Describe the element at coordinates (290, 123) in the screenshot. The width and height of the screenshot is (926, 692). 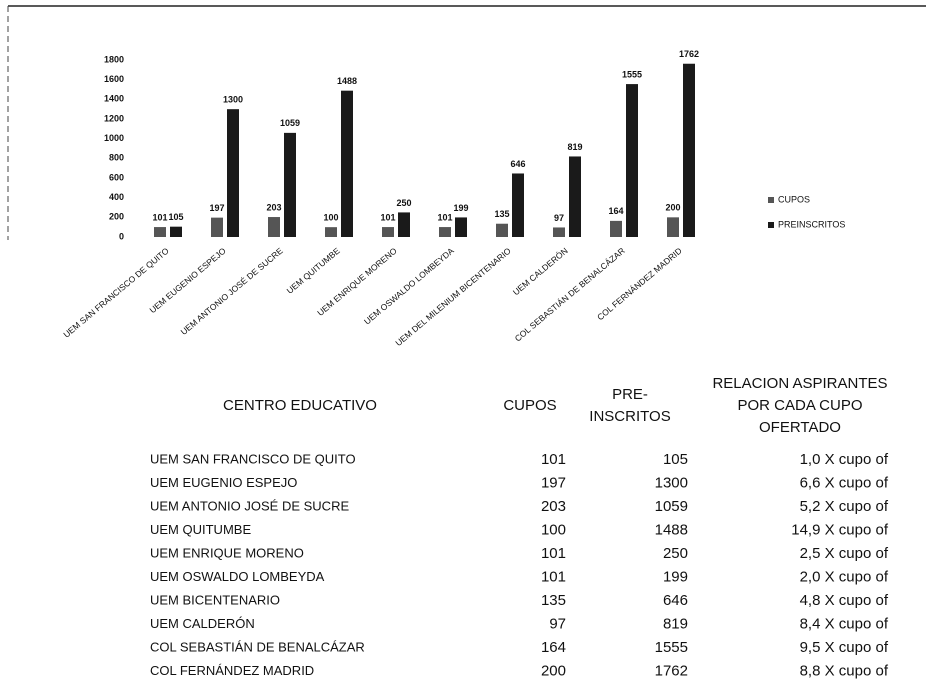
I see `data-label: 1059` at that location.